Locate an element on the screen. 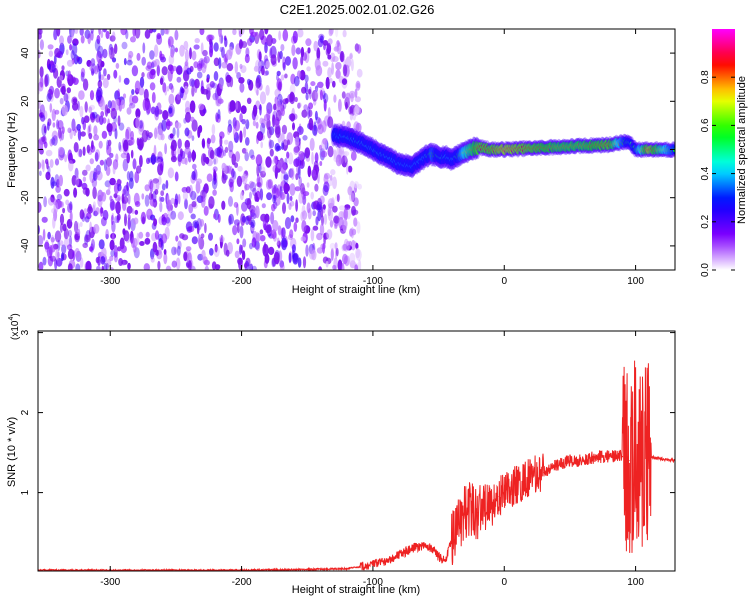 The width and height of the screenshot is (750, 600). spectrogram-y-axis-label: Frequency (Hz) is located at coordinates (12, 150).